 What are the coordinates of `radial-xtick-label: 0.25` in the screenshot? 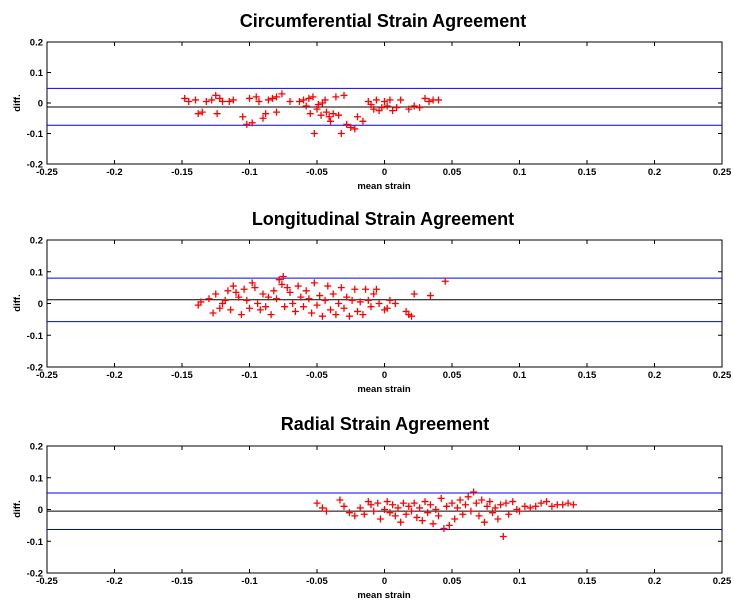 It's located at (722, 581).